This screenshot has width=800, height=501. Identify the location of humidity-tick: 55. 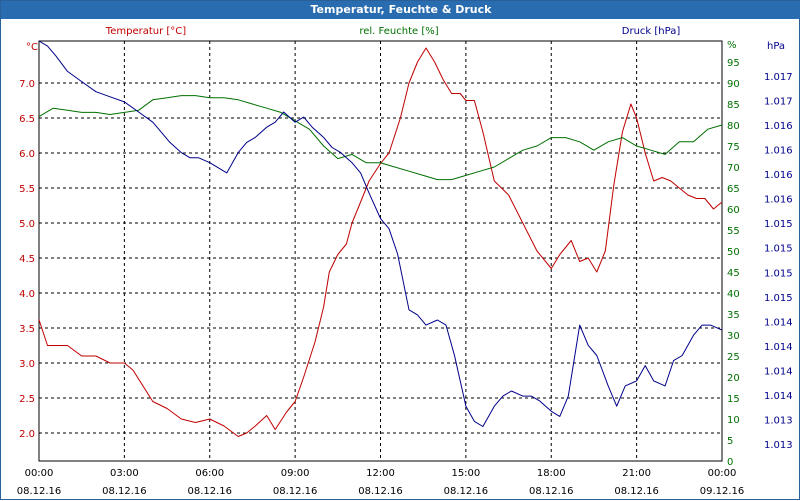
(733, 231).